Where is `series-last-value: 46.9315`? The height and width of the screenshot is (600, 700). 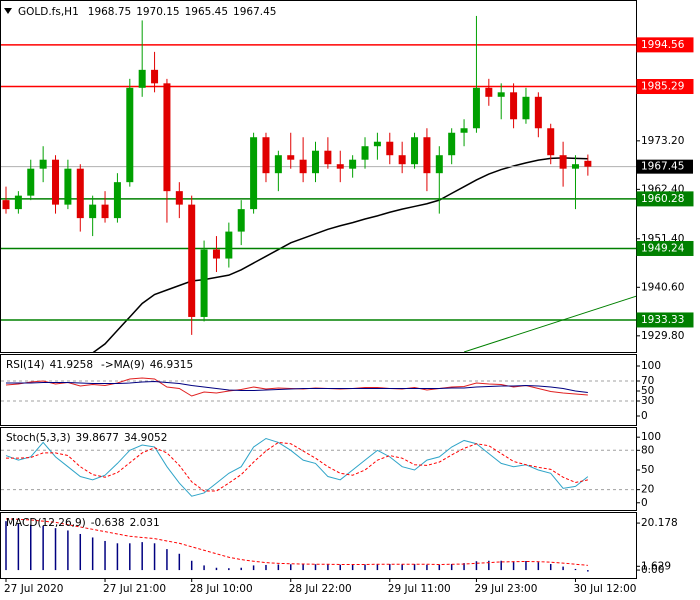
series-last-value: 46.9315 is located at coordinates (171, 365).